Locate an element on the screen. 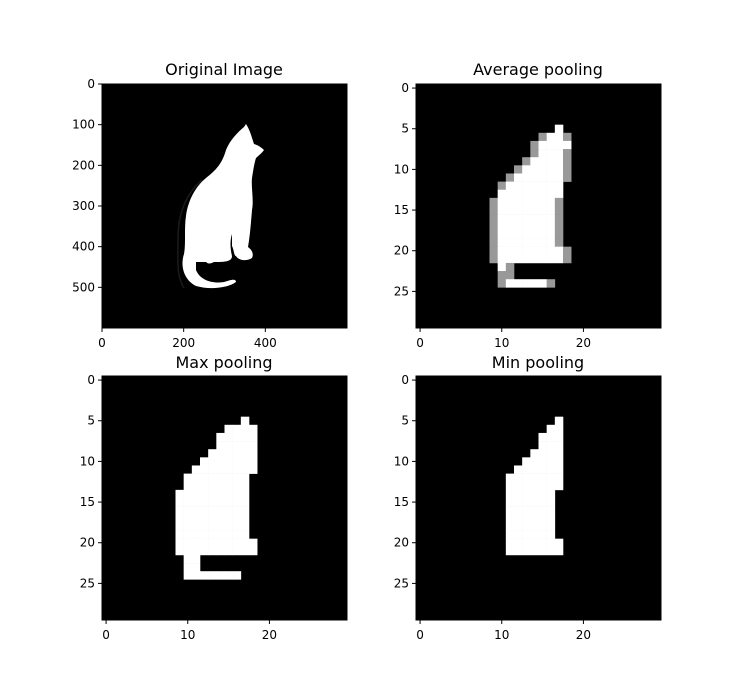  y-tick-label: 20 is located at coordinates (401, 543).